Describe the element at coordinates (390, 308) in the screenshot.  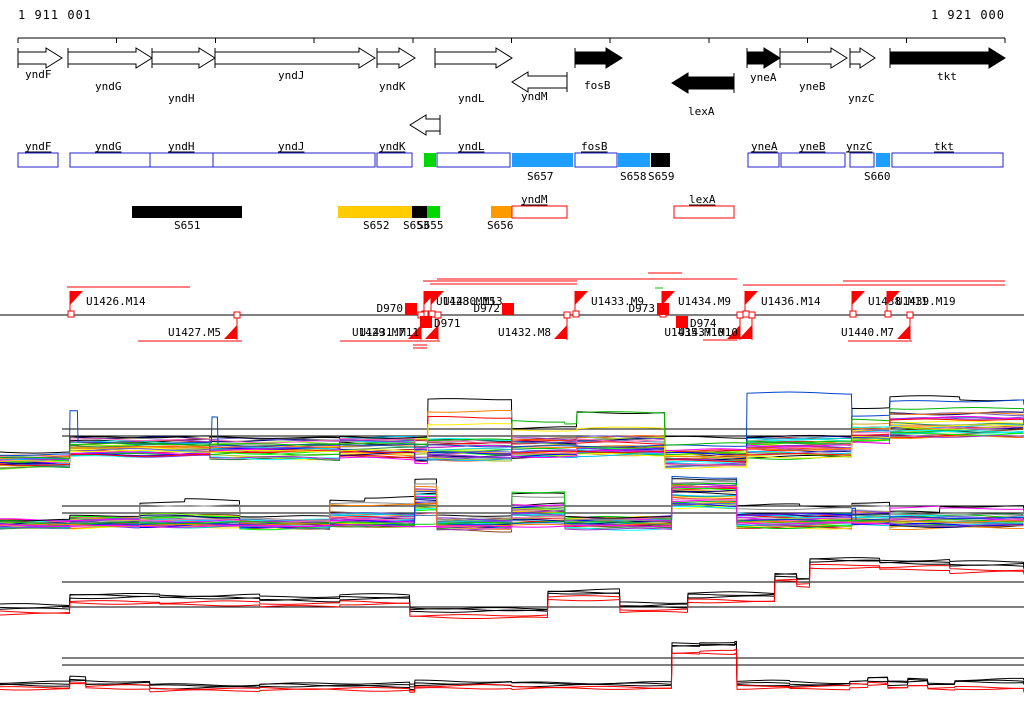
I see `marker-label-D970: D970` at that location.